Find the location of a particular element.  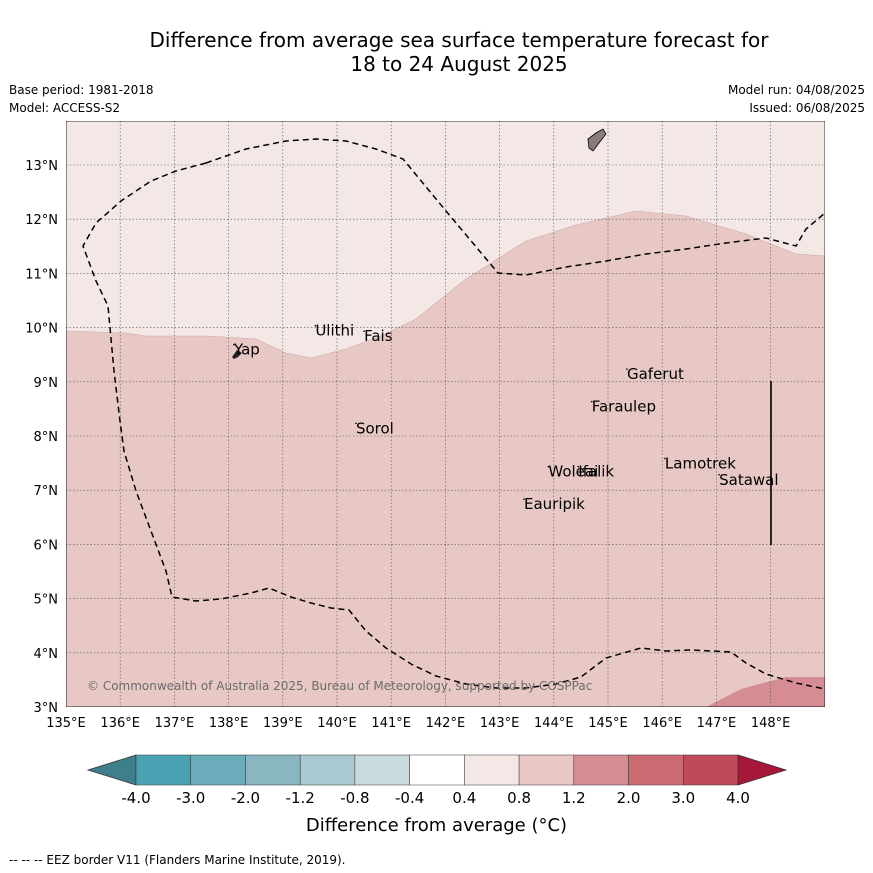

latitude-tick-label: 10°N is located at coordinates (41, 329).